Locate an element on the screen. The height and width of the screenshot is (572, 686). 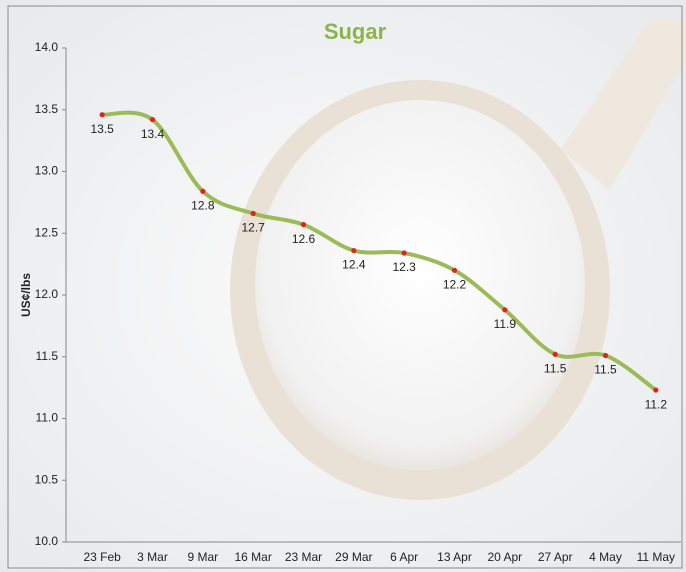
x-tick-label: 13 Apr is located at coordinates (454, 557).